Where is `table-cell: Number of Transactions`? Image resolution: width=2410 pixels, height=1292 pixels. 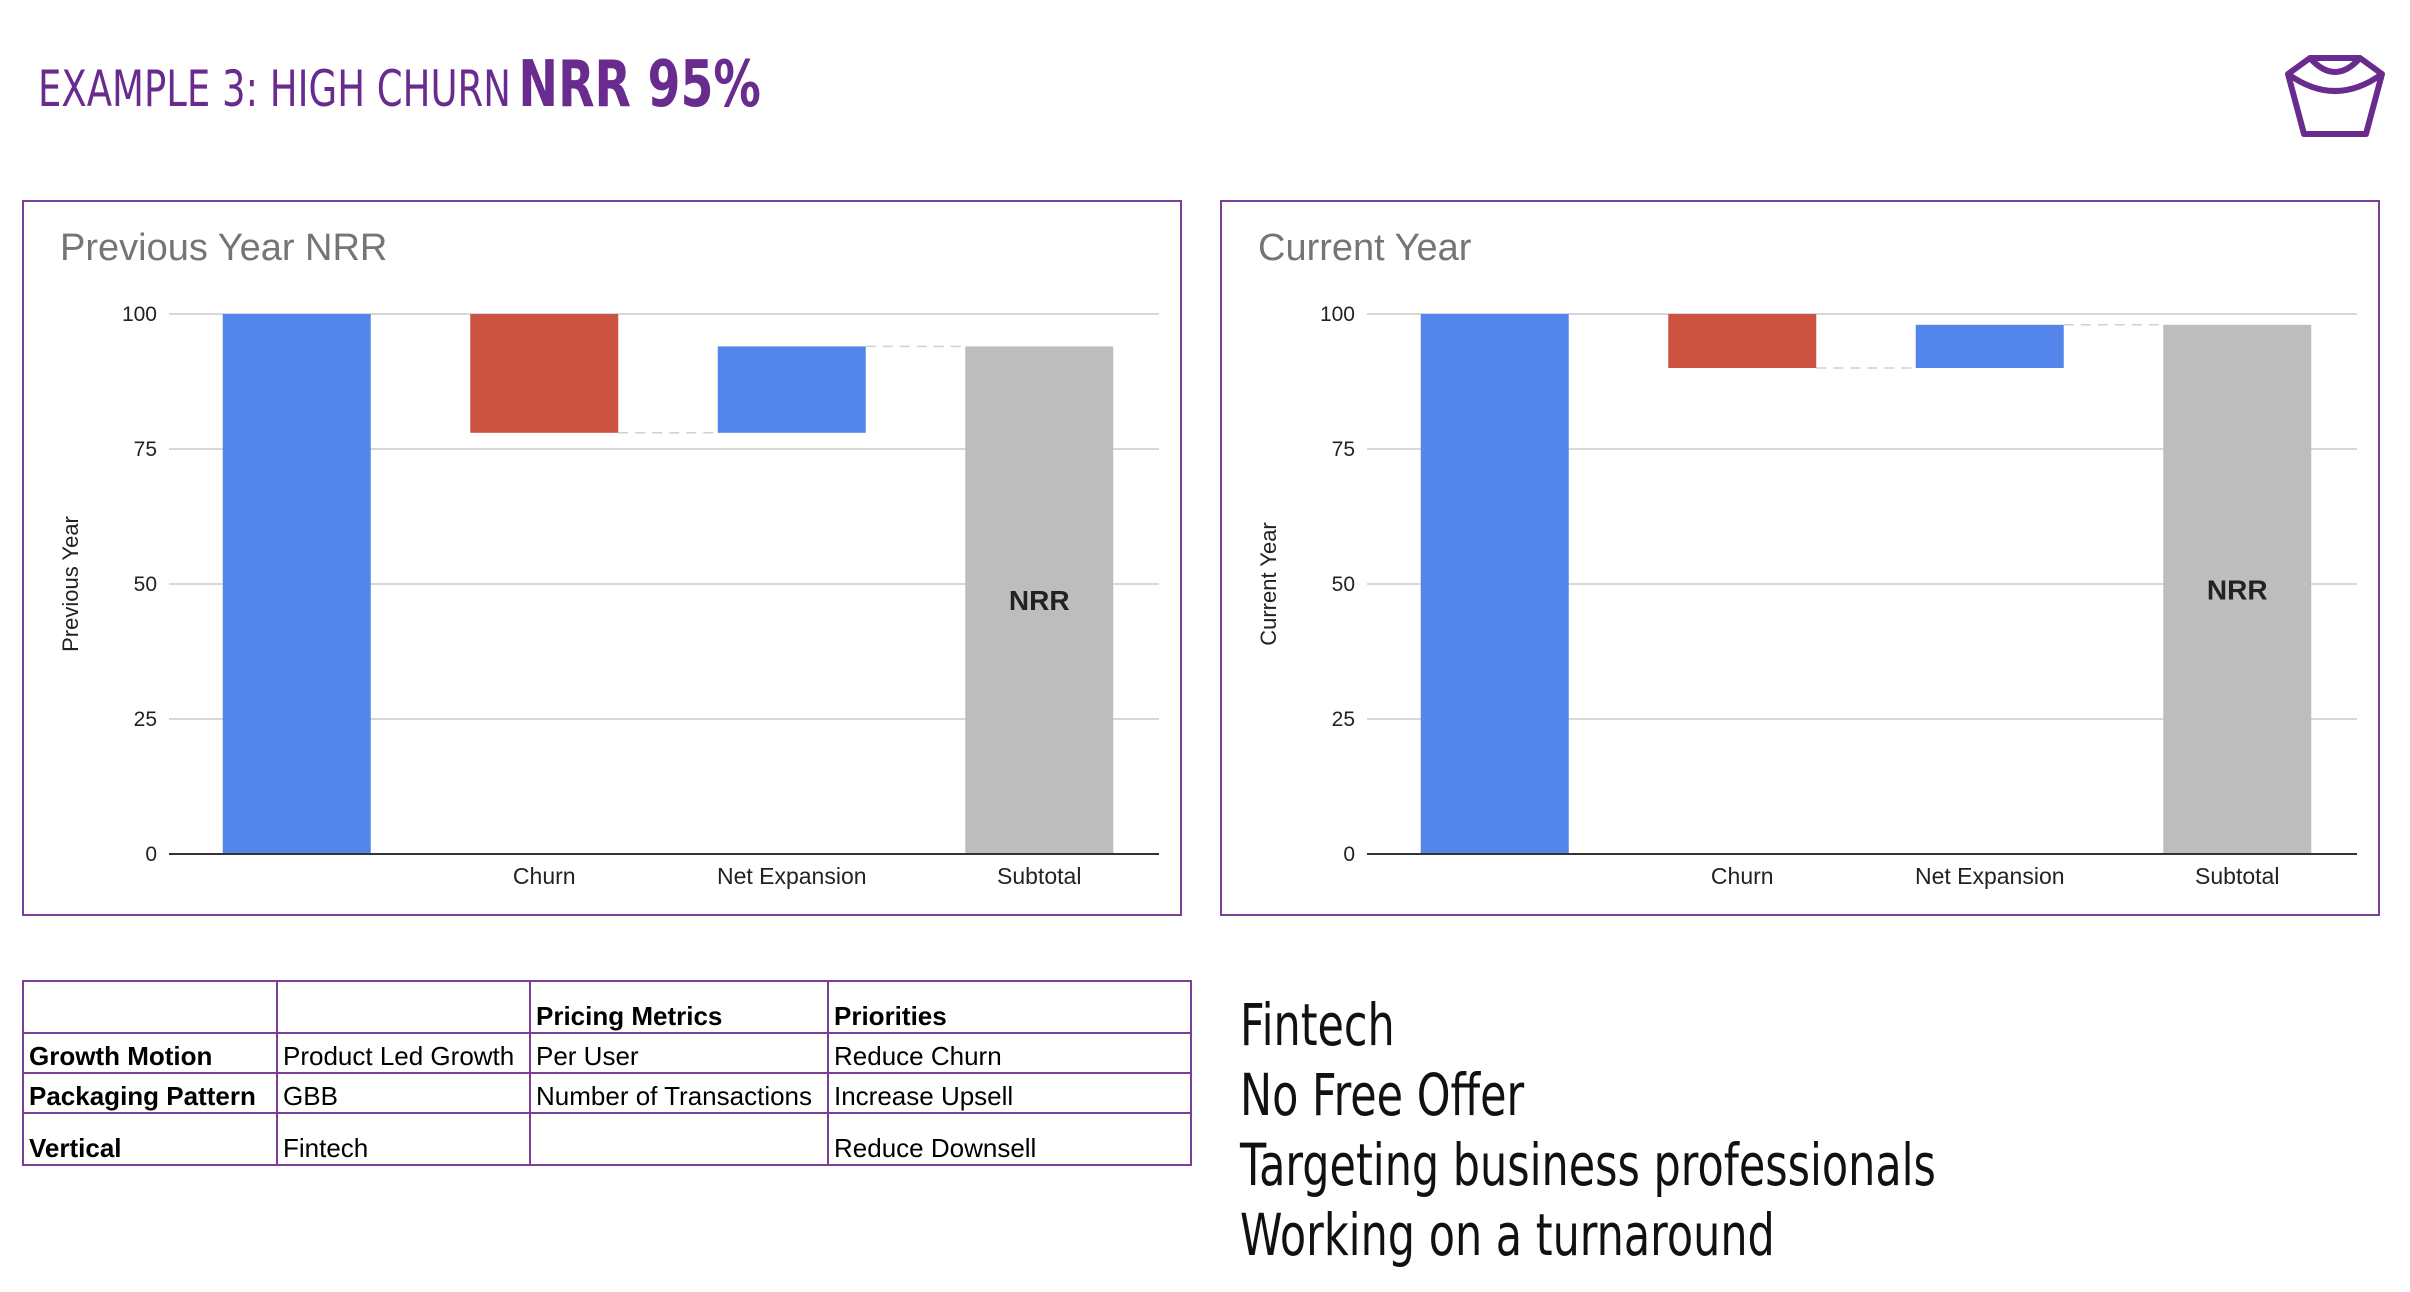
table-cell: Number of Transactions is located at coordinates (679, 1093).